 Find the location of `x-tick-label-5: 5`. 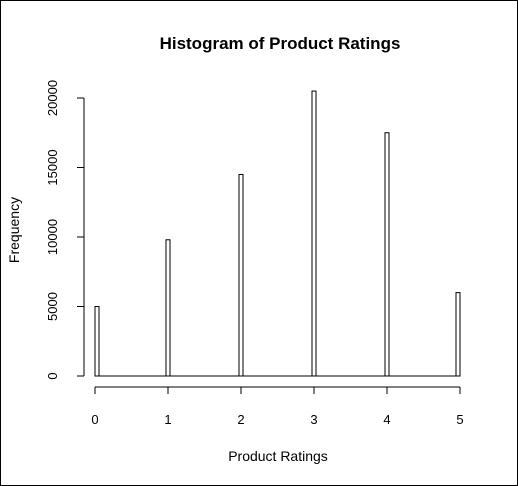

x-tick-label-5: 5 is located at coordinates (459, 419).